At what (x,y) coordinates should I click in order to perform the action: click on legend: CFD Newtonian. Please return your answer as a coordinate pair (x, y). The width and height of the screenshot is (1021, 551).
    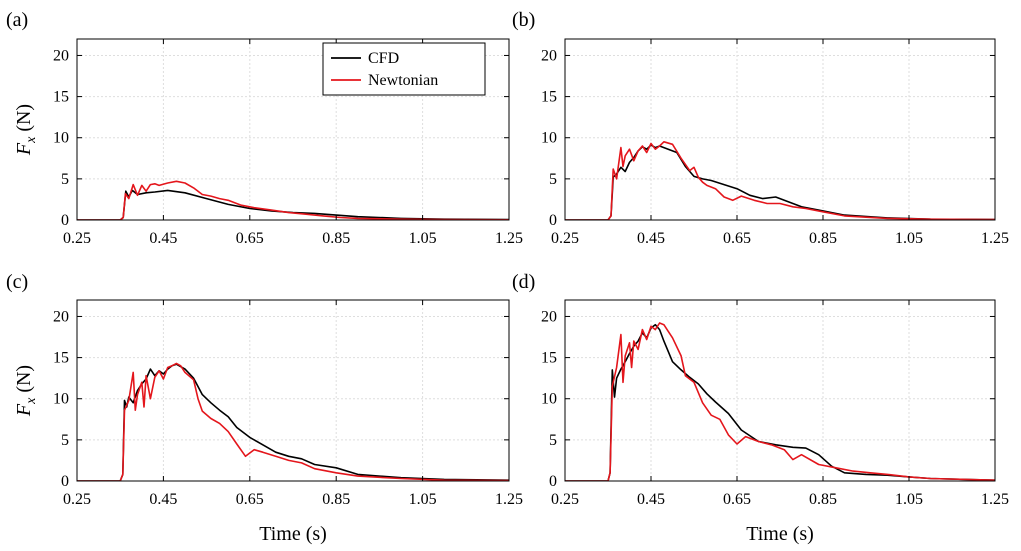
    Looking at the image, I should click on (404, 69).